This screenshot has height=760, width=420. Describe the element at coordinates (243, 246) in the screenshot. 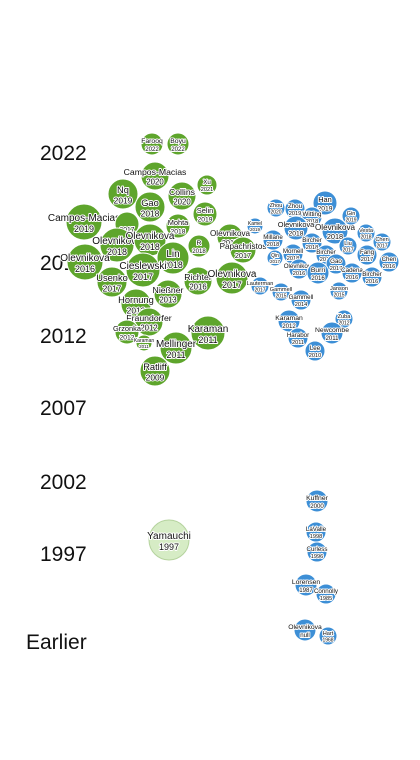

I see `bubble-author-label: Papachristos` at that location.